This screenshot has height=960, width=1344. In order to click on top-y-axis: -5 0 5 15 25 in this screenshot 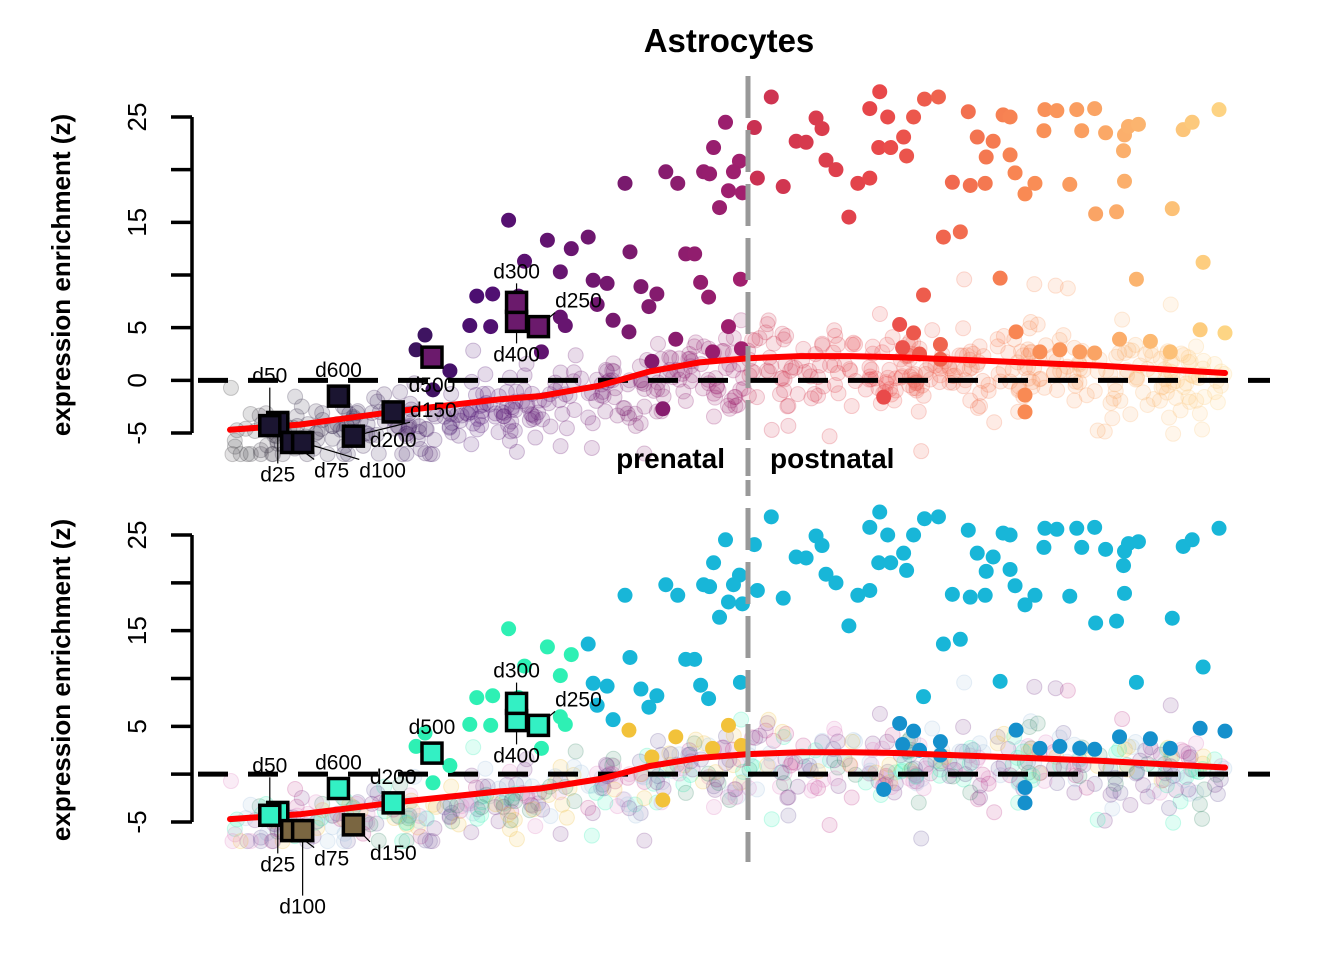, I will do `click(158, 274)`.